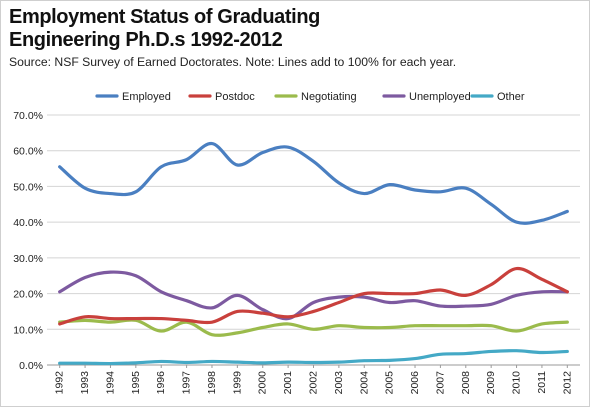 The height and width of the screenshot is (407, 590). I want to click on x-tick-label: 2002, so click(314, 383).